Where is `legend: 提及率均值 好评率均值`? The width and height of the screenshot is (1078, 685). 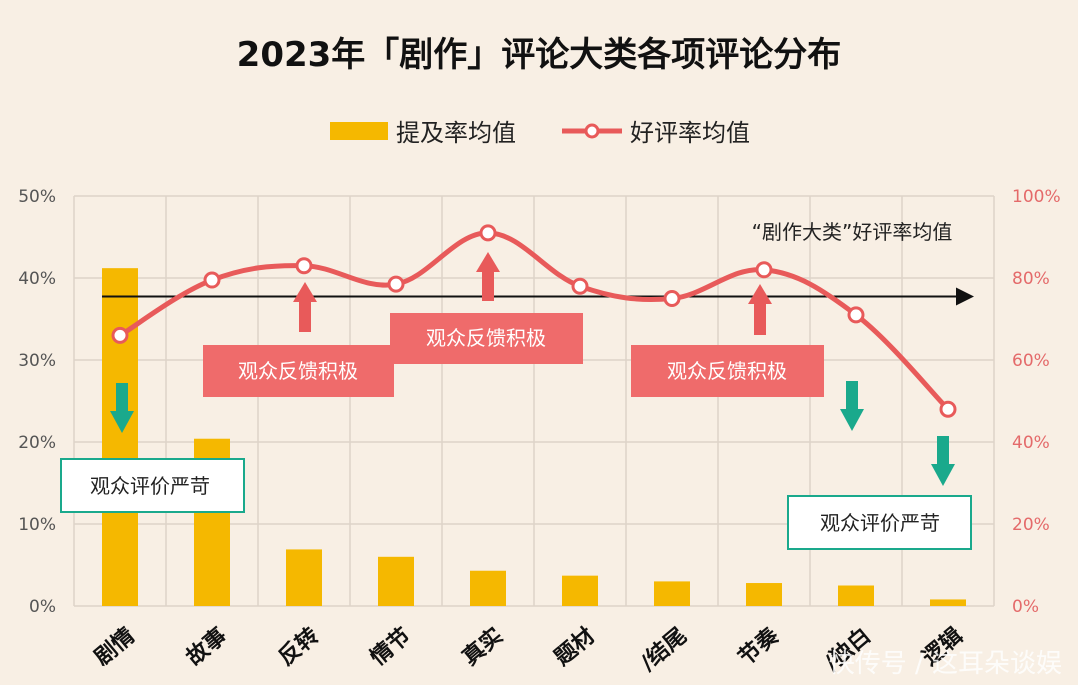 legend: 提及率均值 好评率均值 is located at coordinates (540, 133).